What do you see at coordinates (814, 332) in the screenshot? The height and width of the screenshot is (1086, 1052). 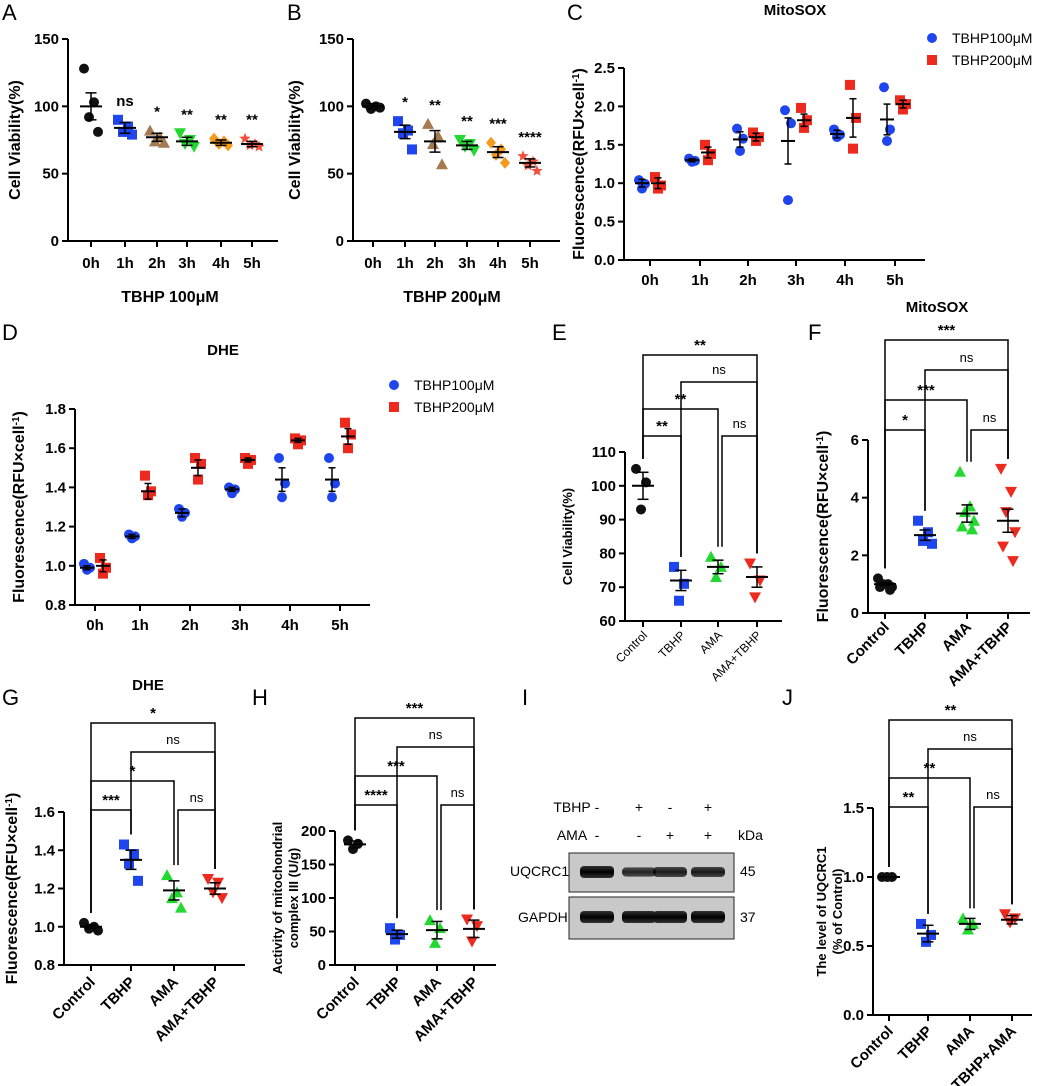 I see `panel-letter-f: F` at bounding box center [814, 332].